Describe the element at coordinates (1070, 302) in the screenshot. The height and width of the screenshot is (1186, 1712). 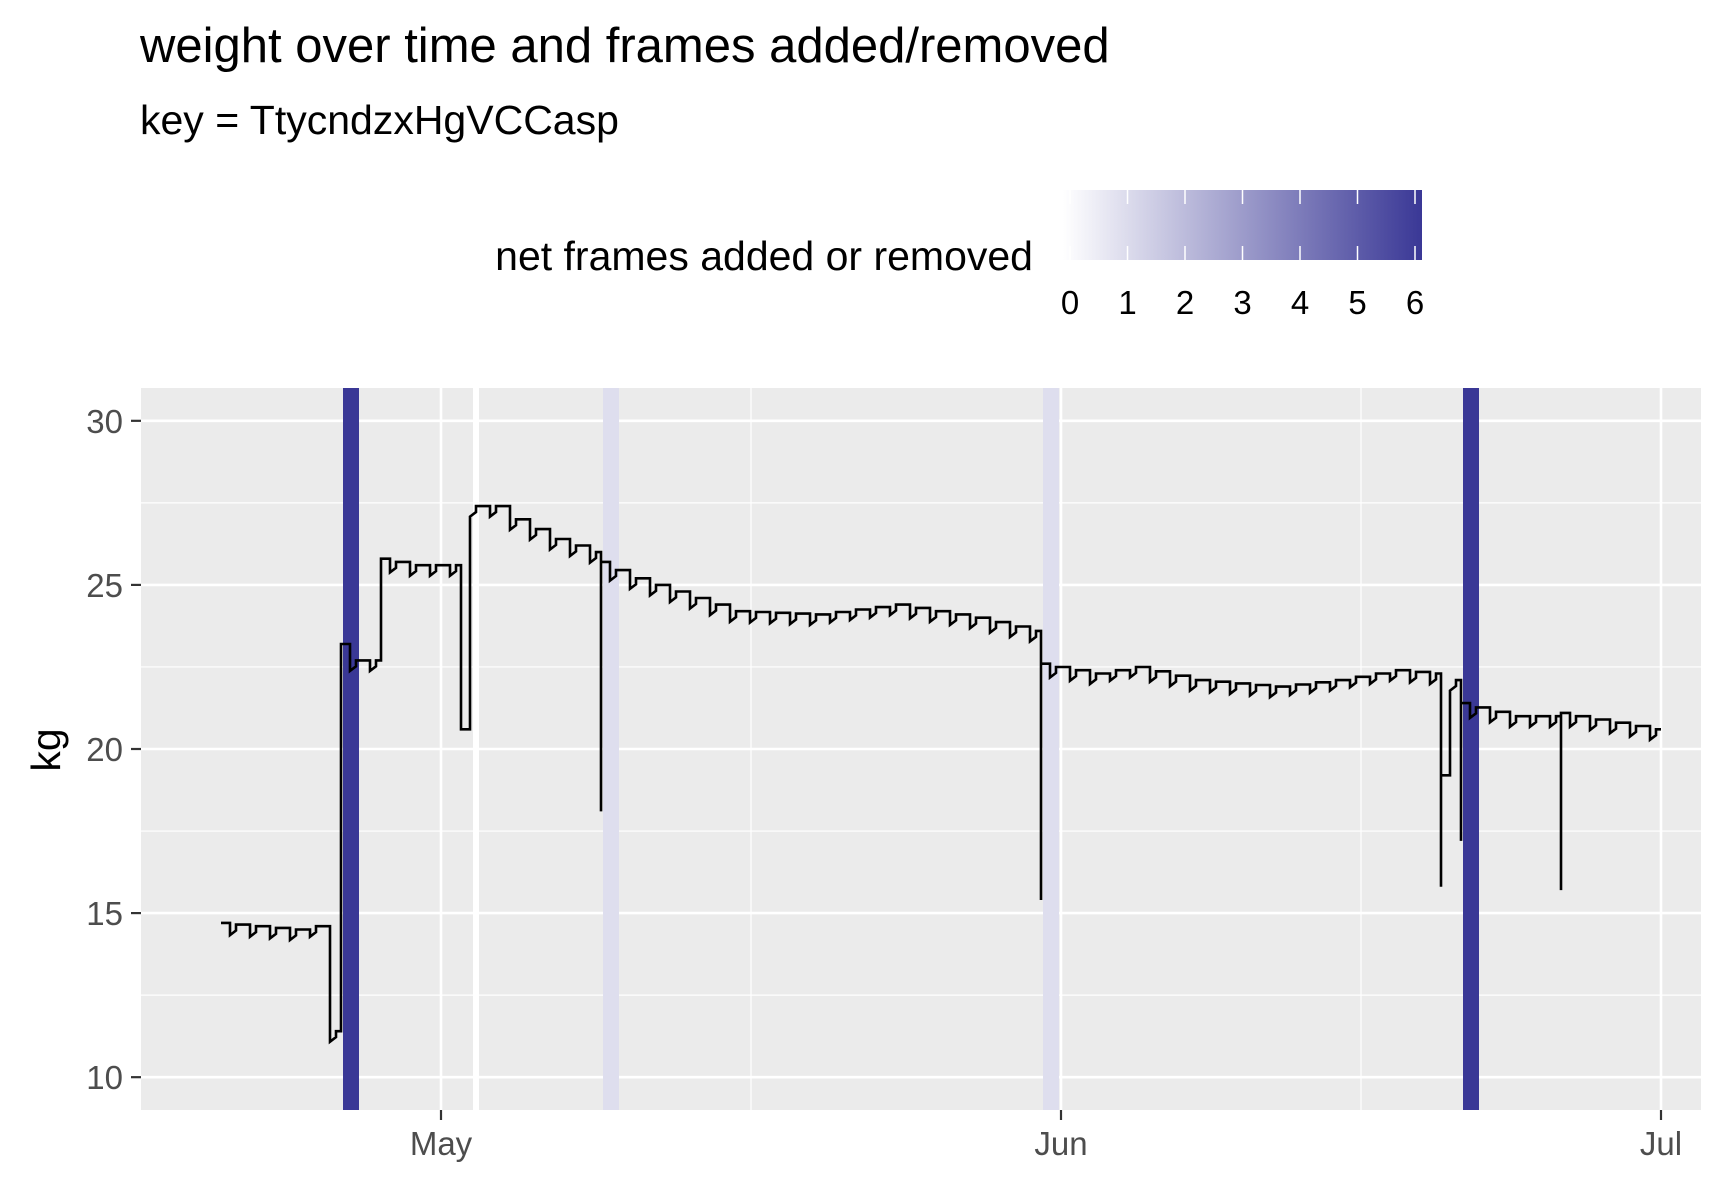
I see `legend-tick-label: 0` at that location.